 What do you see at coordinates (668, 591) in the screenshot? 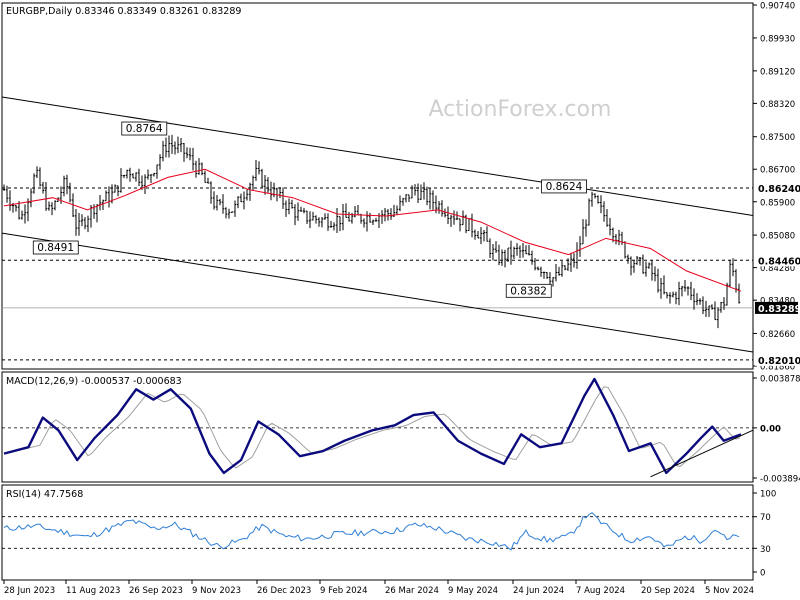
I see `x-axis-label: 20 Sep 2024` at bounding box center [668, 591].